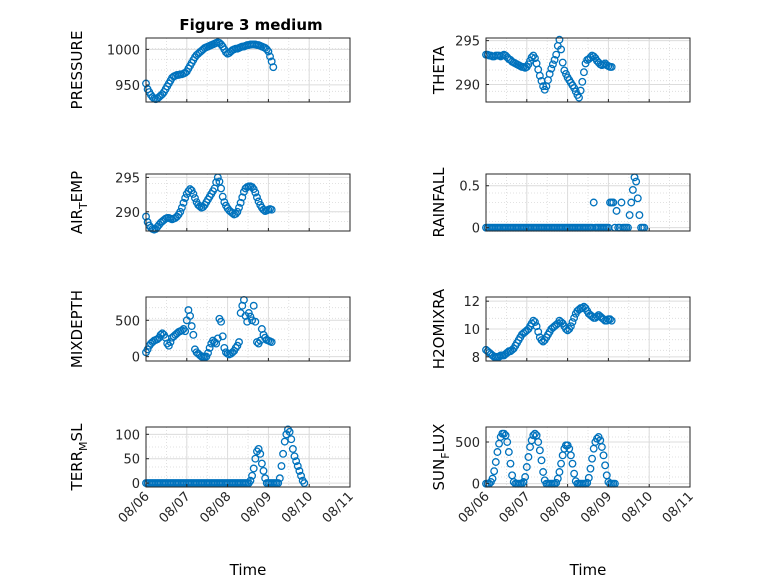 The image size is (778, 583). What do you see at coordinates (474, 507) in the screenshot?
I see `x-tick-label: 08/06` at bounding box center [474, 507].